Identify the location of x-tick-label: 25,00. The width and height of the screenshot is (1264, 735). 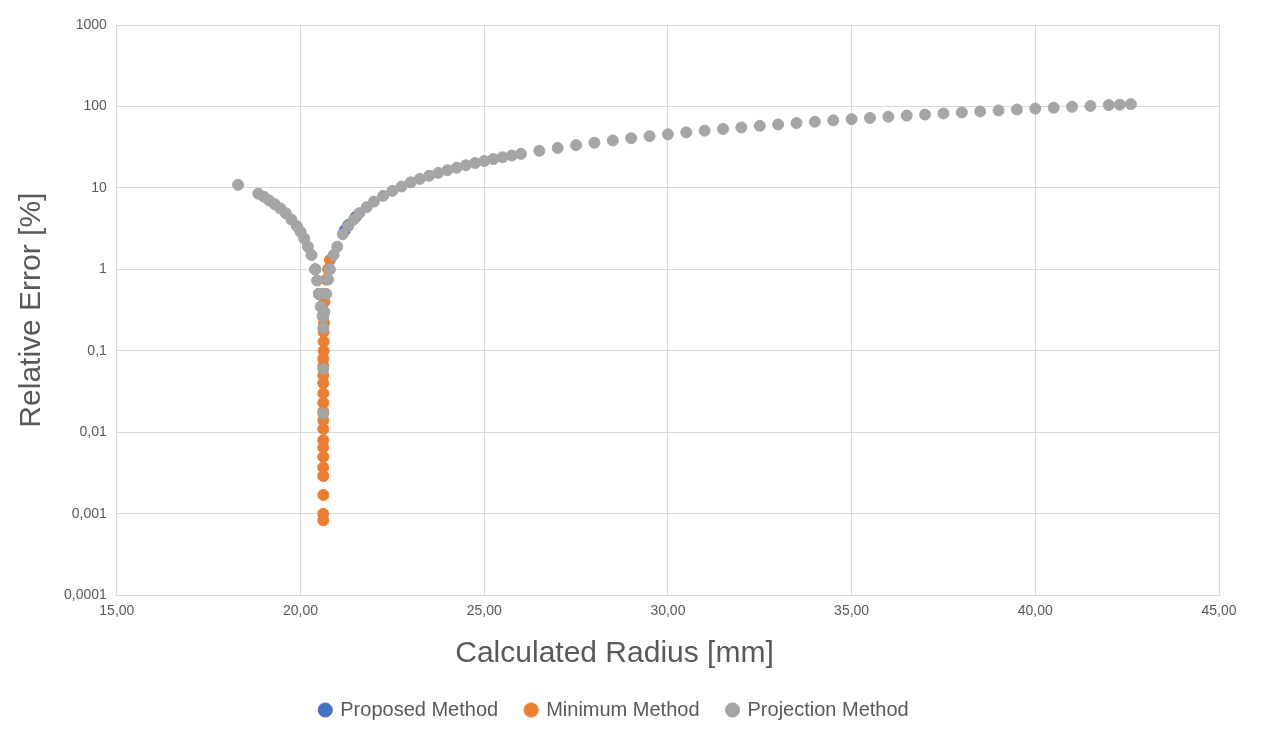
(484, 610).